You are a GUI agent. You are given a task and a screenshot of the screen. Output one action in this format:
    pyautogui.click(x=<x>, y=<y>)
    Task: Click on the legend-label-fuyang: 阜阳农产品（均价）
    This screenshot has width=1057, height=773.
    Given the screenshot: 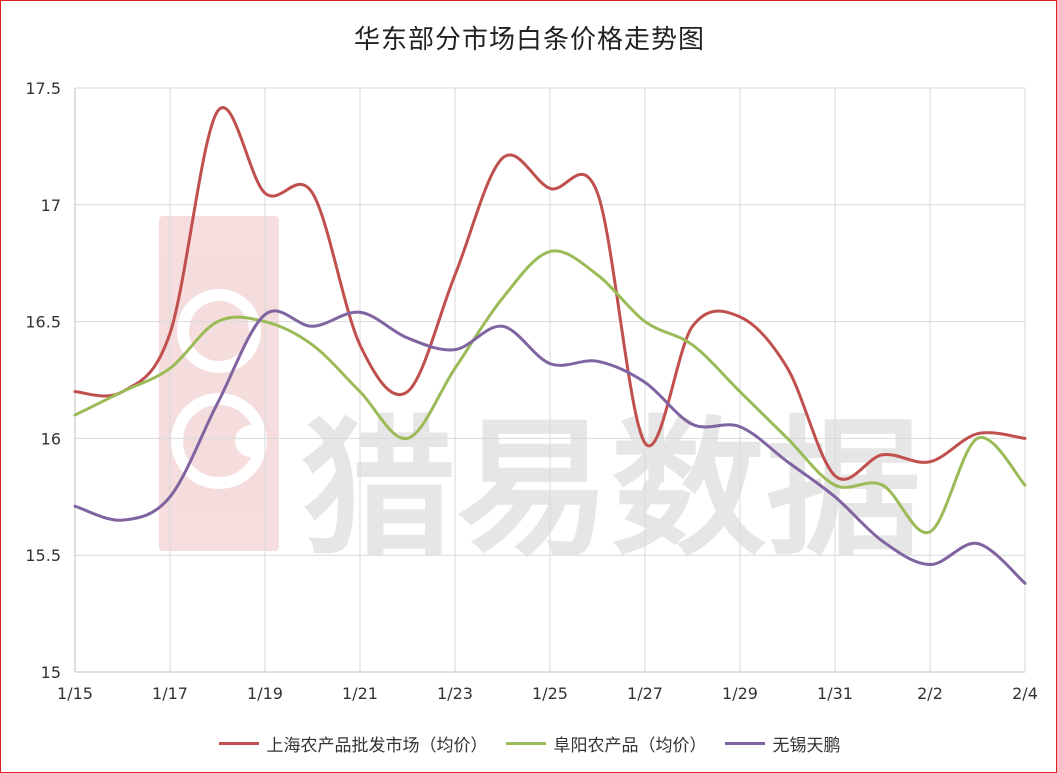 What is the action you would take?
    pyautogui.click(x=630, y=746)
    